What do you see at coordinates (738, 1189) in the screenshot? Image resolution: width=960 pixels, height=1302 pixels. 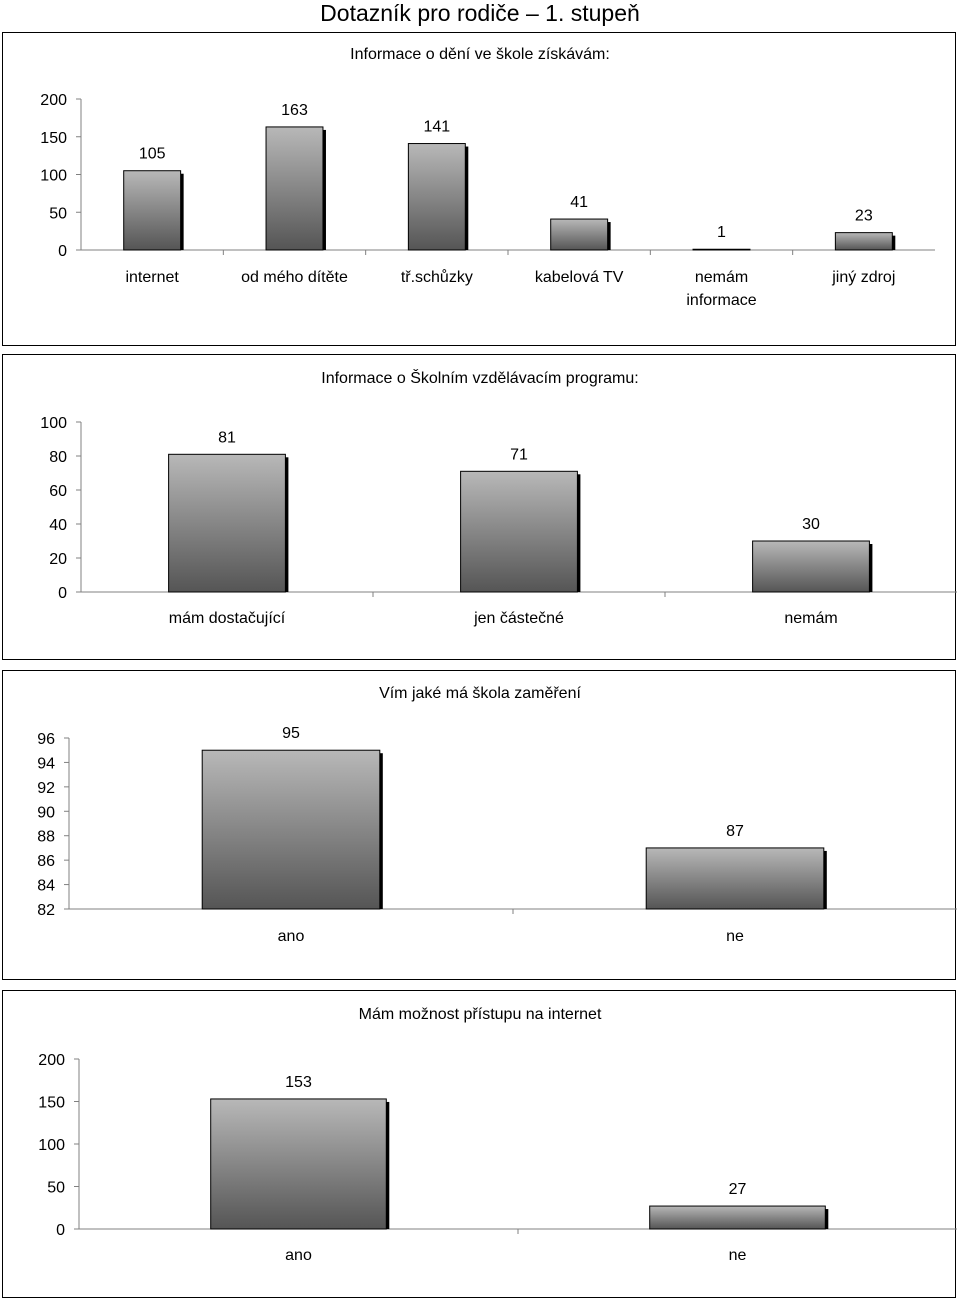 I see `data-label: 27` at bounding box center [738, 1189].